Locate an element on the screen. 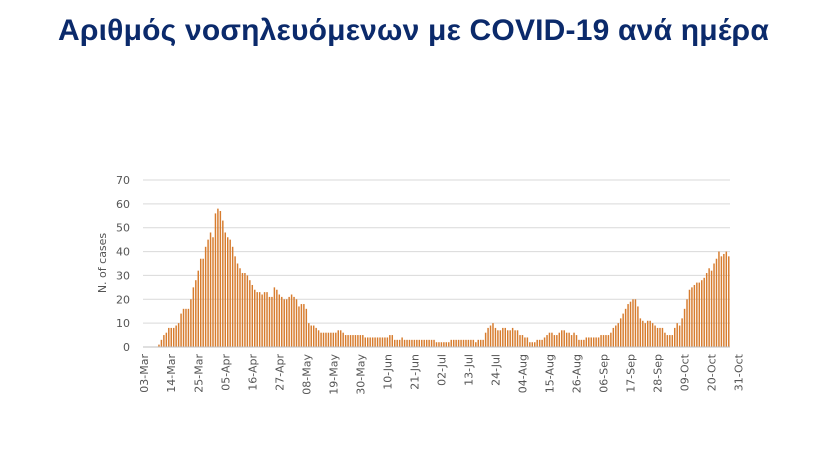 The width and height of the screenshot is (827, 458). x-tick-label: 04-Aug is located at coordinates (523, 373).